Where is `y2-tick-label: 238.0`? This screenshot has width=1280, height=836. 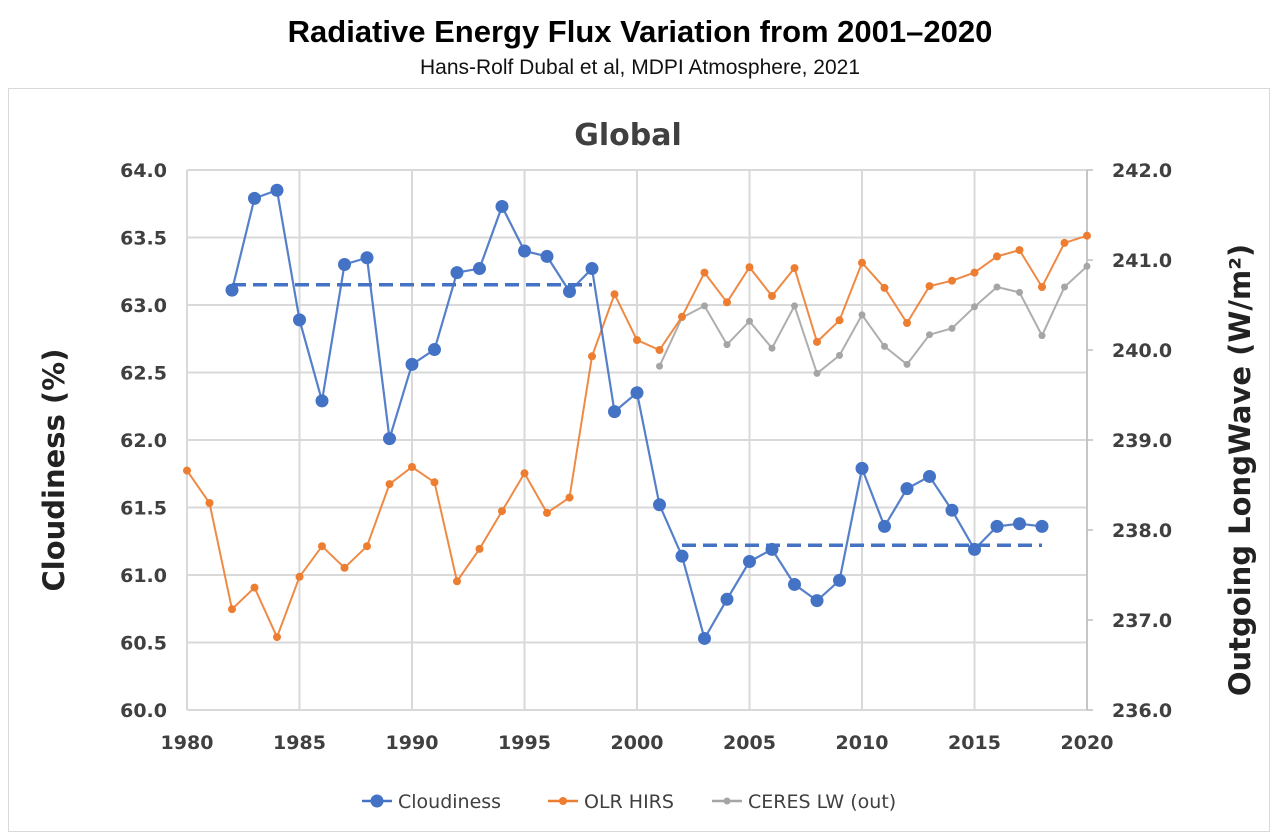 y2-tick-label: 238.0 is located at coordinates (1142, 531).